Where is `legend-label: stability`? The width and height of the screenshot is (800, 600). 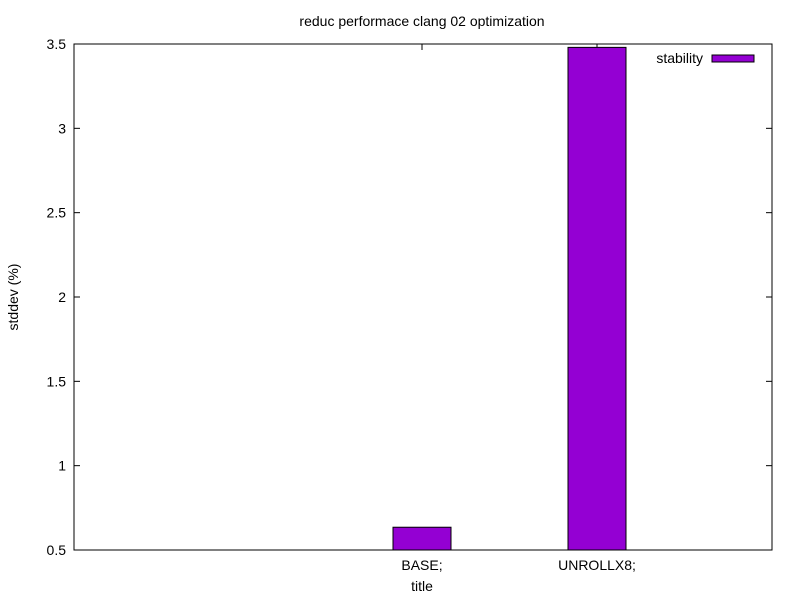 legend-label: stability is located at coordinates (679, 58).